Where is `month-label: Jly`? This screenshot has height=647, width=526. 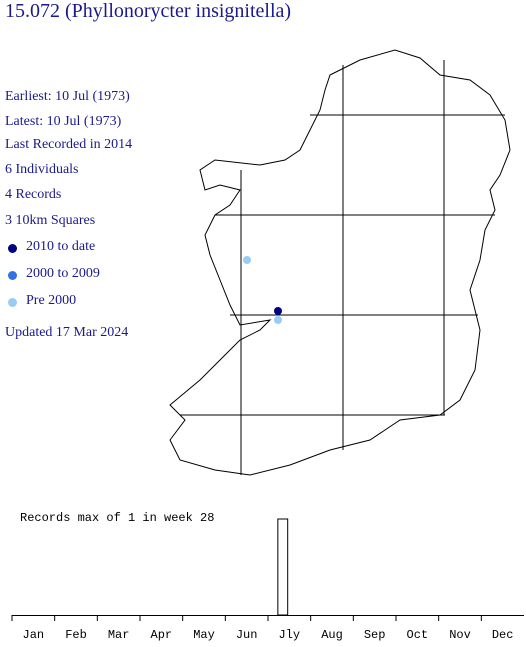 month-label: Jly is located at coordinates (290, 635).